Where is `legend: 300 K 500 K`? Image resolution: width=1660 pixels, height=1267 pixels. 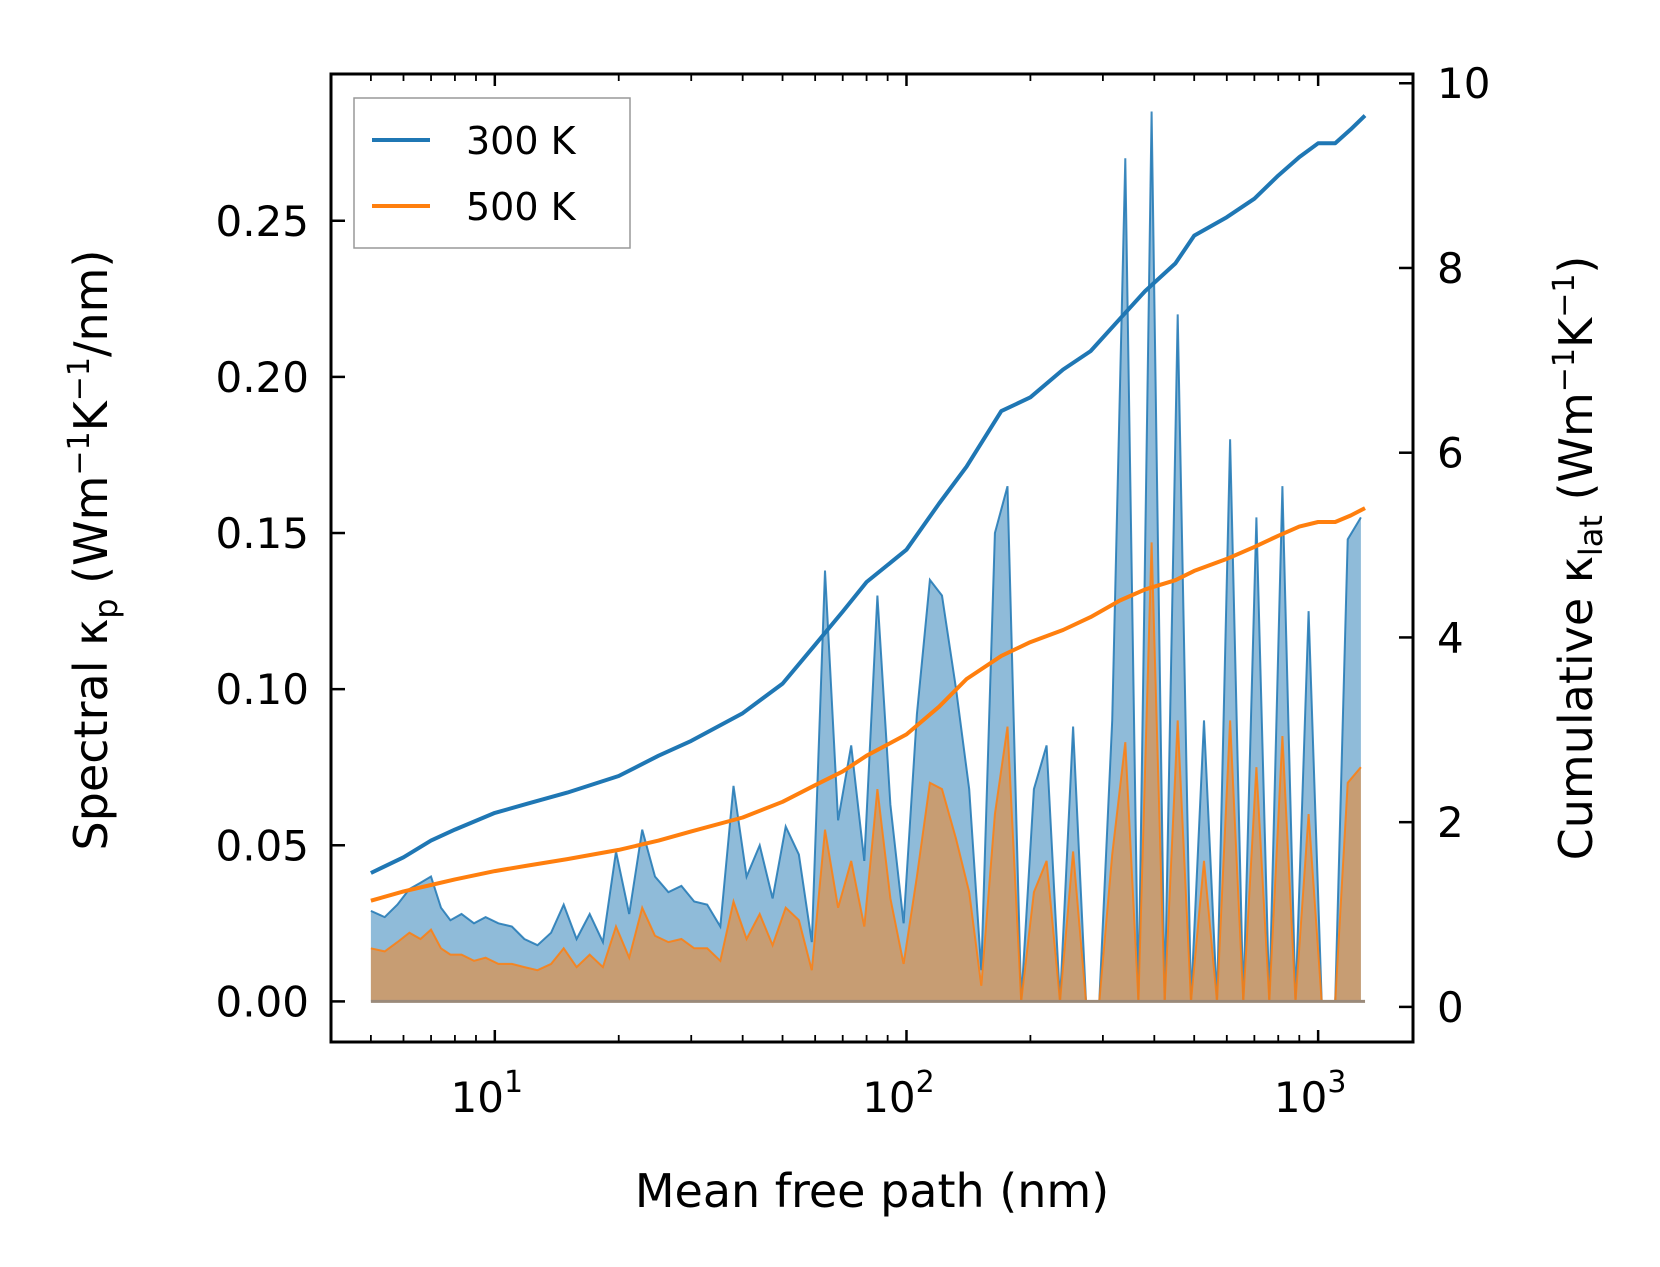 legend: 300 K 500 K is located at coordinates (492, 173).